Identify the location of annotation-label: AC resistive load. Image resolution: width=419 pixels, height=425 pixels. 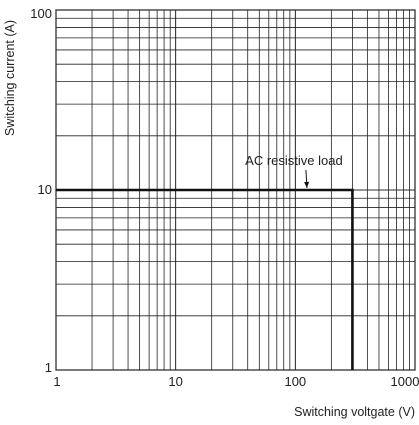
(294, 160).